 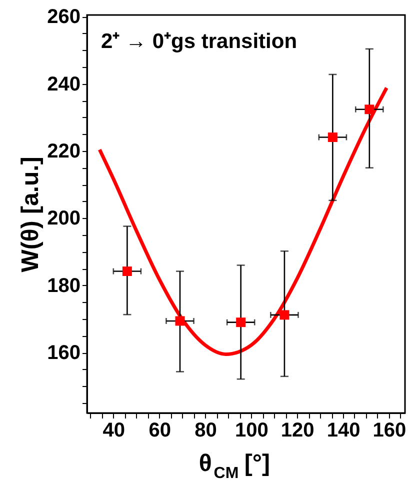 What do you see at coordinates (159, 431) in the screenshot?
I see `x-tick-label: 60` at bounding box center [159, 431].